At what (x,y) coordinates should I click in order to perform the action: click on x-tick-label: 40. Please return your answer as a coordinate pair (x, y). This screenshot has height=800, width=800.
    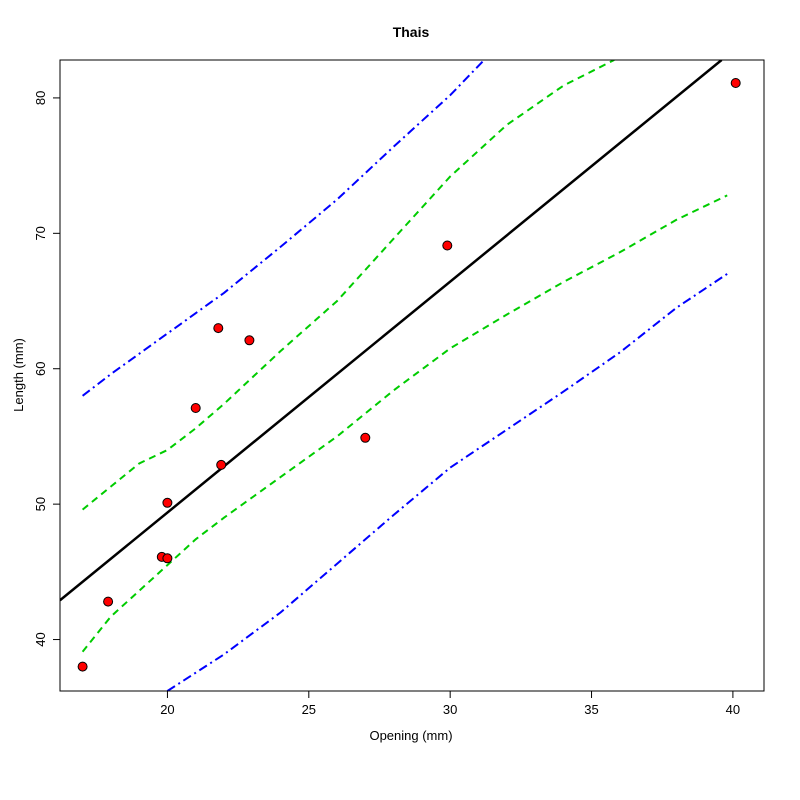
    Looking at the image, I should click on (733, 709).